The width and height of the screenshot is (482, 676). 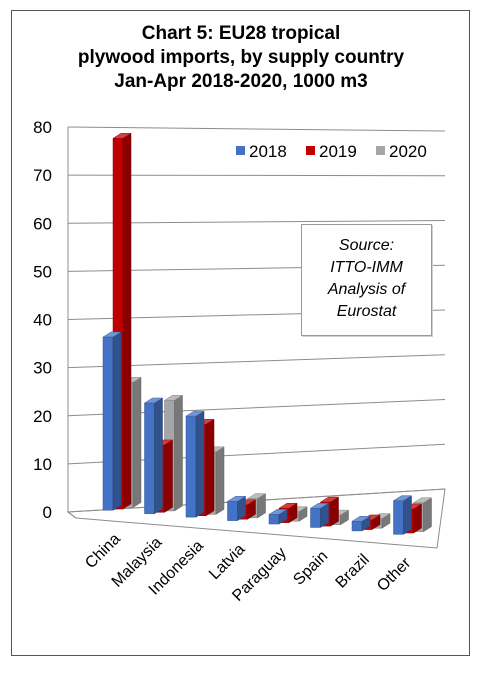 I want to click on bar-2018-paraguay, so click(x=278, y=516).